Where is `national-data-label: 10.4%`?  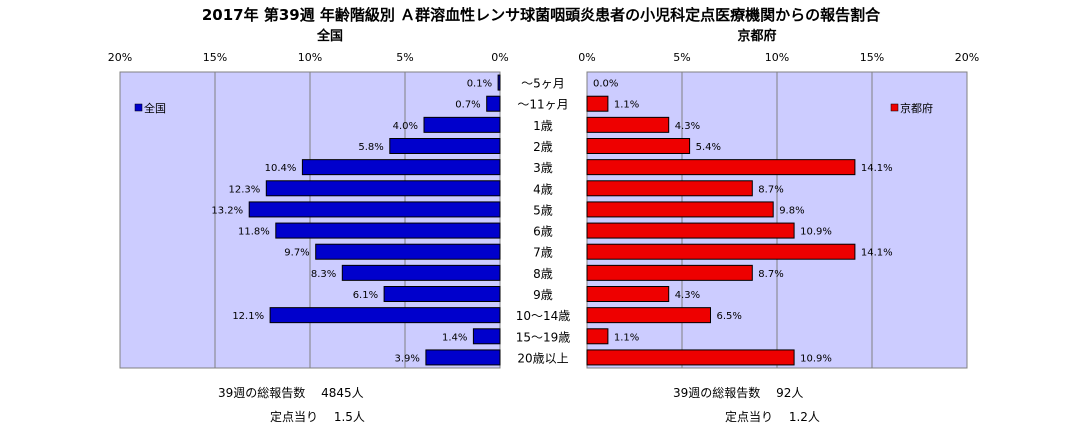
national-data-label: 10.4% is located at coordinates (281, 168).